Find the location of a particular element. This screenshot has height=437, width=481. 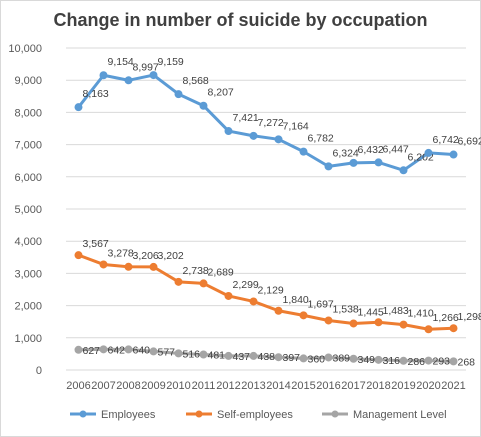

data-label: 1,840 is located at coordinates (296, 300).